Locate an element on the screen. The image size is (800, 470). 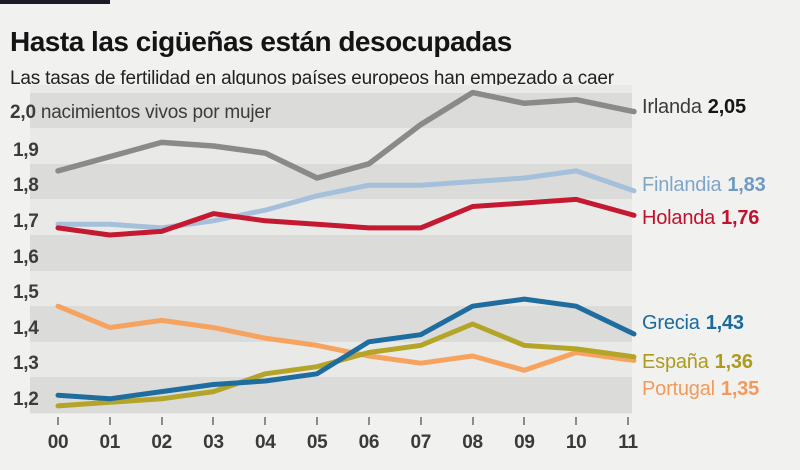
x-axis-label: 00 is located at coordinates (58, 442).